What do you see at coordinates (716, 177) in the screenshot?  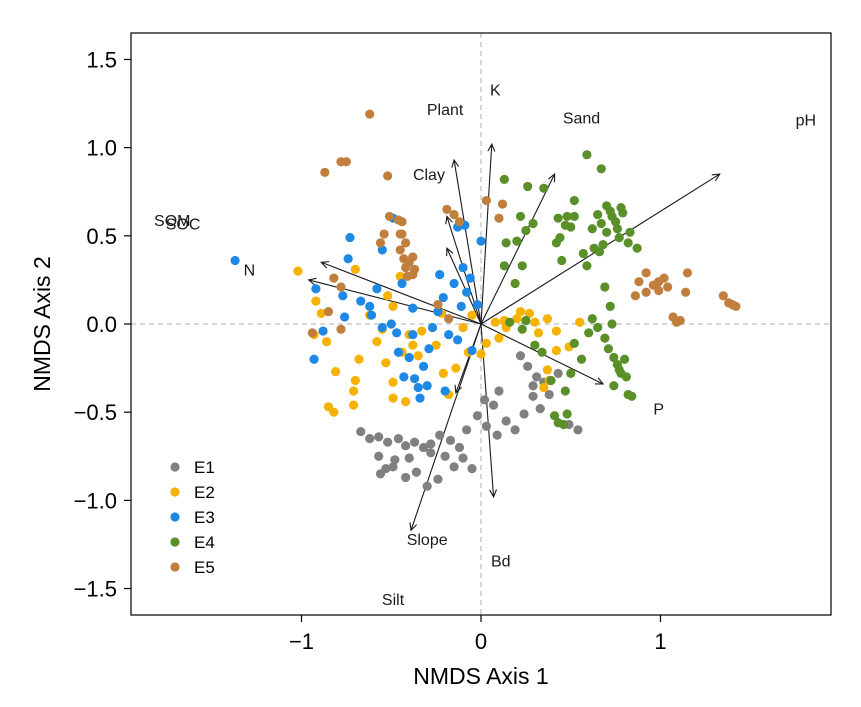 I see `vector-arrowhead-ph` at bounding box center [716, 177].